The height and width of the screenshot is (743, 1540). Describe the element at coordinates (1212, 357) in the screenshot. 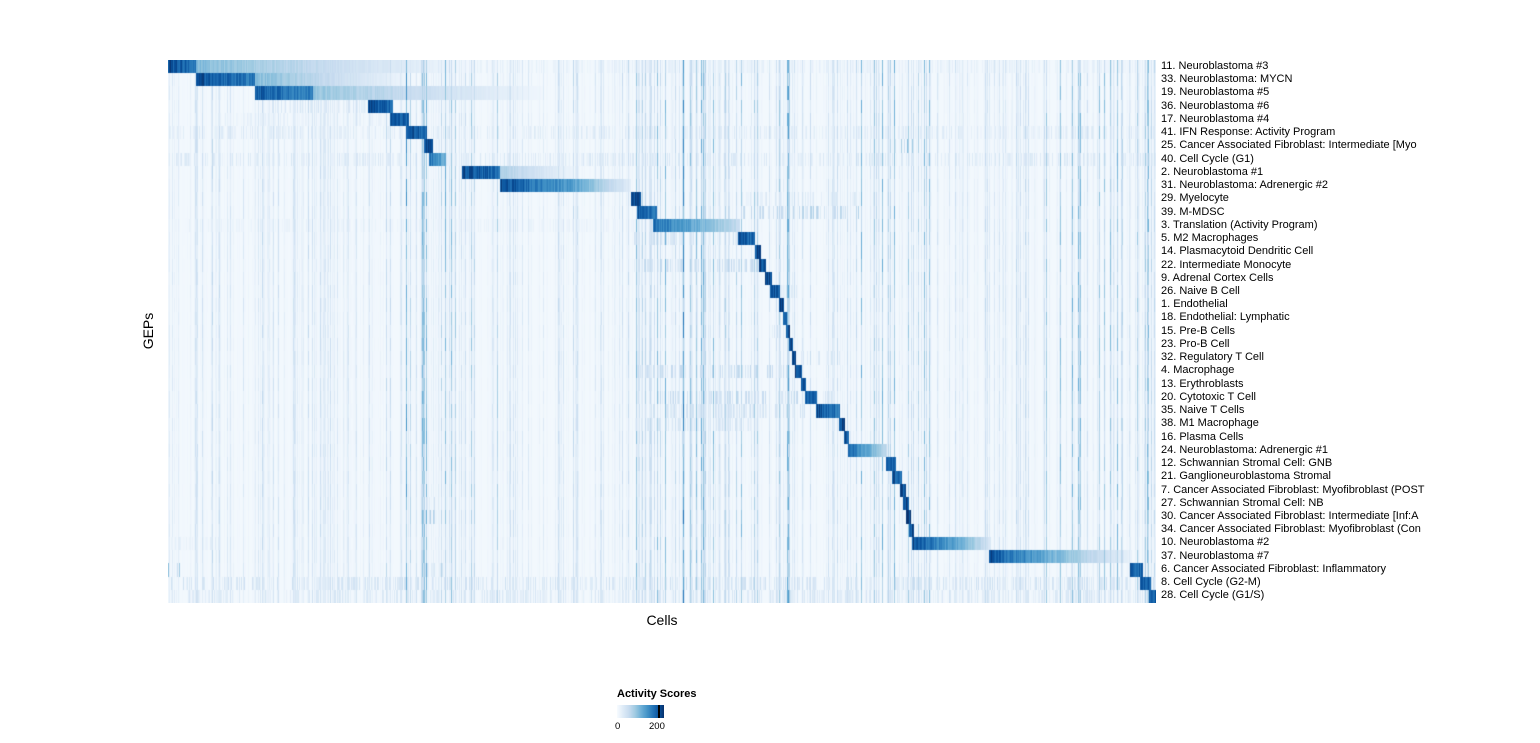

I see `gep-row-label: 32. Regulatory T Cell` at that location.